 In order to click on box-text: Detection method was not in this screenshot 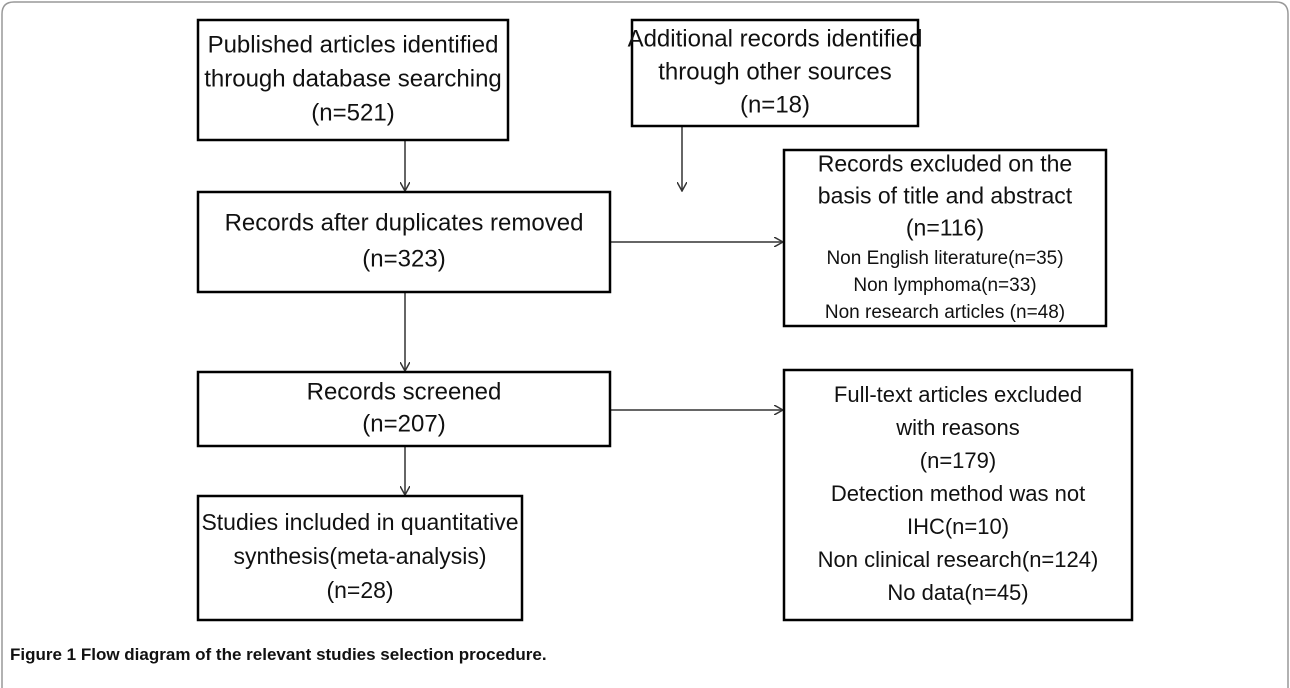, I will do `click(958, 493)`.